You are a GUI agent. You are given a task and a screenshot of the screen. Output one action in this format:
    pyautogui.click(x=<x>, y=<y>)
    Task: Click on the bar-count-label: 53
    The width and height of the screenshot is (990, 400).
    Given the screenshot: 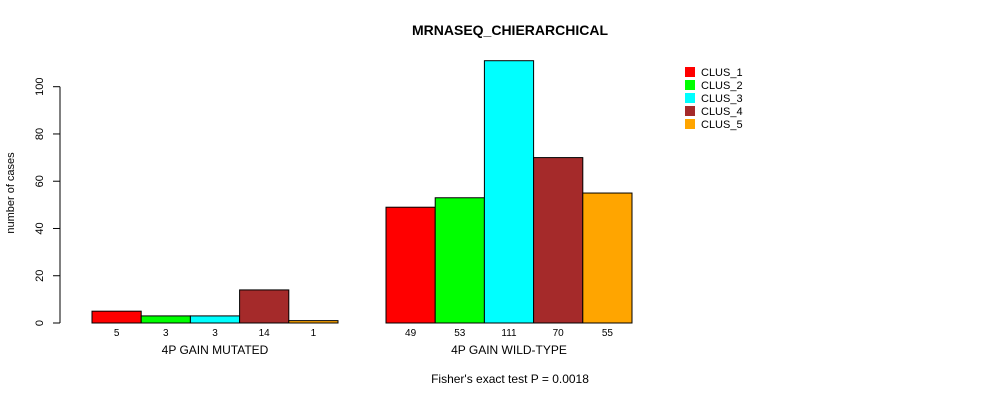 What is the action you would take?
    pyautogui.click(x=460, y=333)
    